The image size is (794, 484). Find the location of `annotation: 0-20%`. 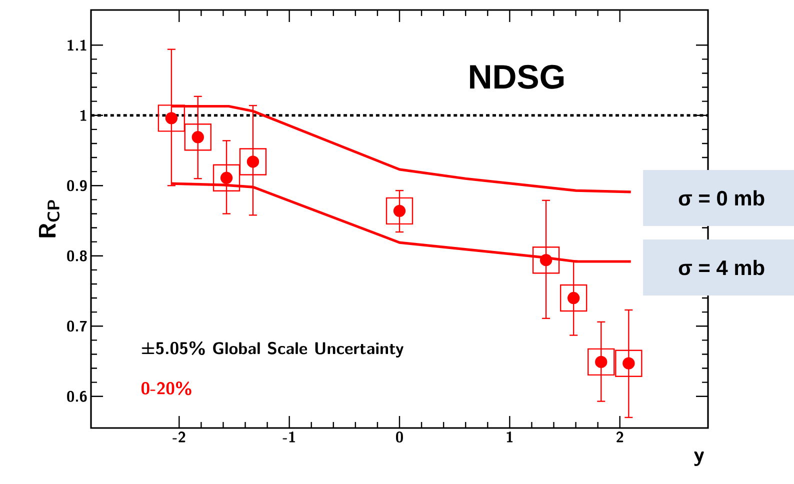

annotation: 0-20% is located at coordinates (167, 388).